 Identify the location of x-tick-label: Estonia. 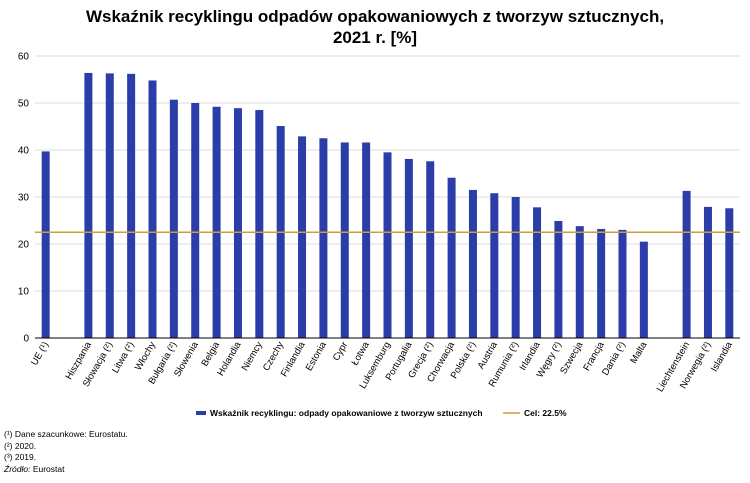
(317, 356).